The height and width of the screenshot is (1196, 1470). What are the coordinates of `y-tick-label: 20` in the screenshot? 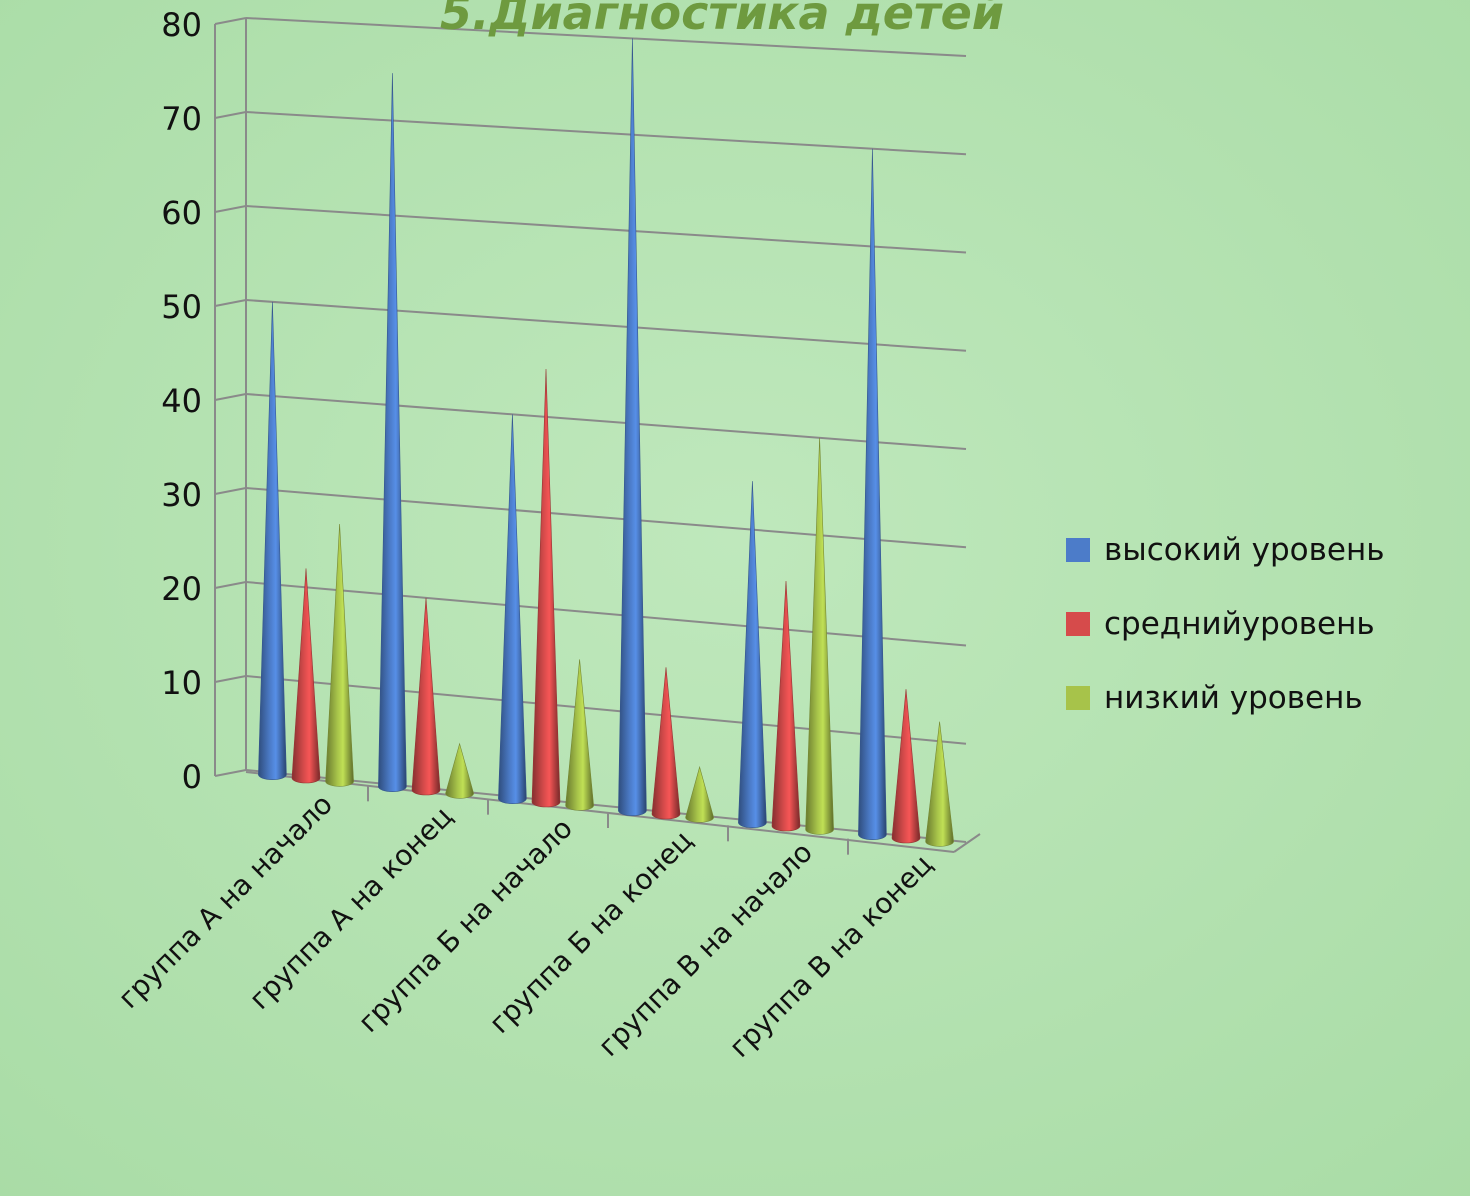 It's located at (181, 589).